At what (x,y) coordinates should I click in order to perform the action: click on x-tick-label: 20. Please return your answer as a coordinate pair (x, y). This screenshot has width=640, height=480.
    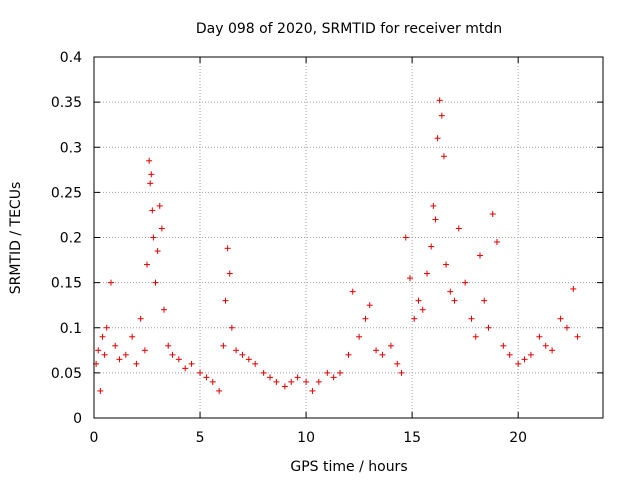
    Looking at the image, I should click on (518, 438).